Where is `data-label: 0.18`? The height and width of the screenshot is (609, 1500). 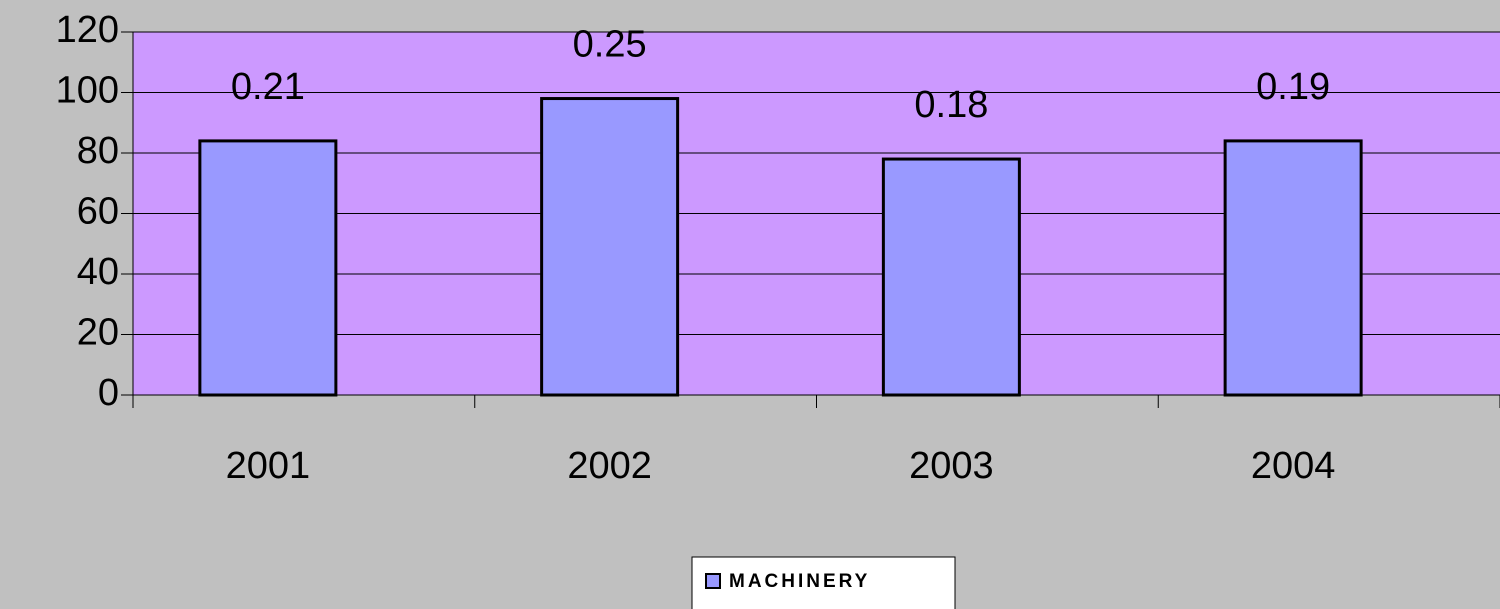
data-label: 0.18 is located at coordinates (951, 105).